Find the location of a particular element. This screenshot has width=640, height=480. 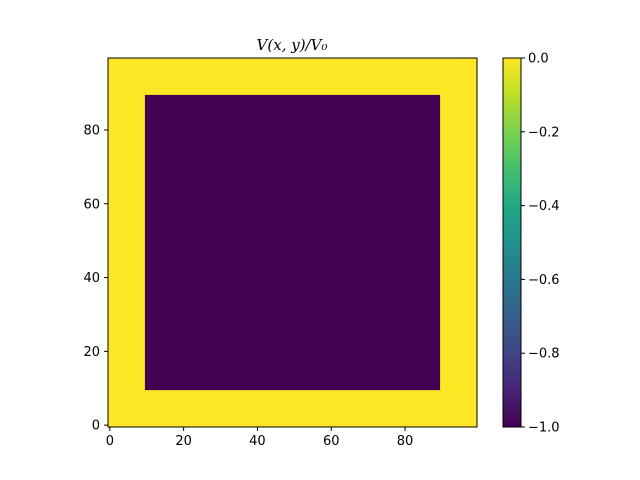

y-tick-label: 60 is located at coordinates (91, 204).